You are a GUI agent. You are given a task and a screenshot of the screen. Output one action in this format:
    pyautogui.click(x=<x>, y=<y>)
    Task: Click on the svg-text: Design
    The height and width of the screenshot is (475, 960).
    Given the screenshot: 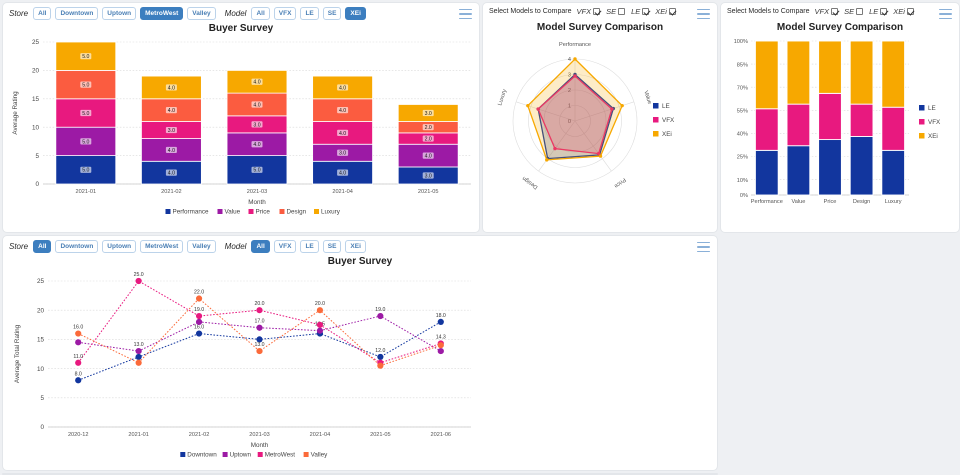 What is the action you would take?
    pyautogui.click(x=297, y=212)
    